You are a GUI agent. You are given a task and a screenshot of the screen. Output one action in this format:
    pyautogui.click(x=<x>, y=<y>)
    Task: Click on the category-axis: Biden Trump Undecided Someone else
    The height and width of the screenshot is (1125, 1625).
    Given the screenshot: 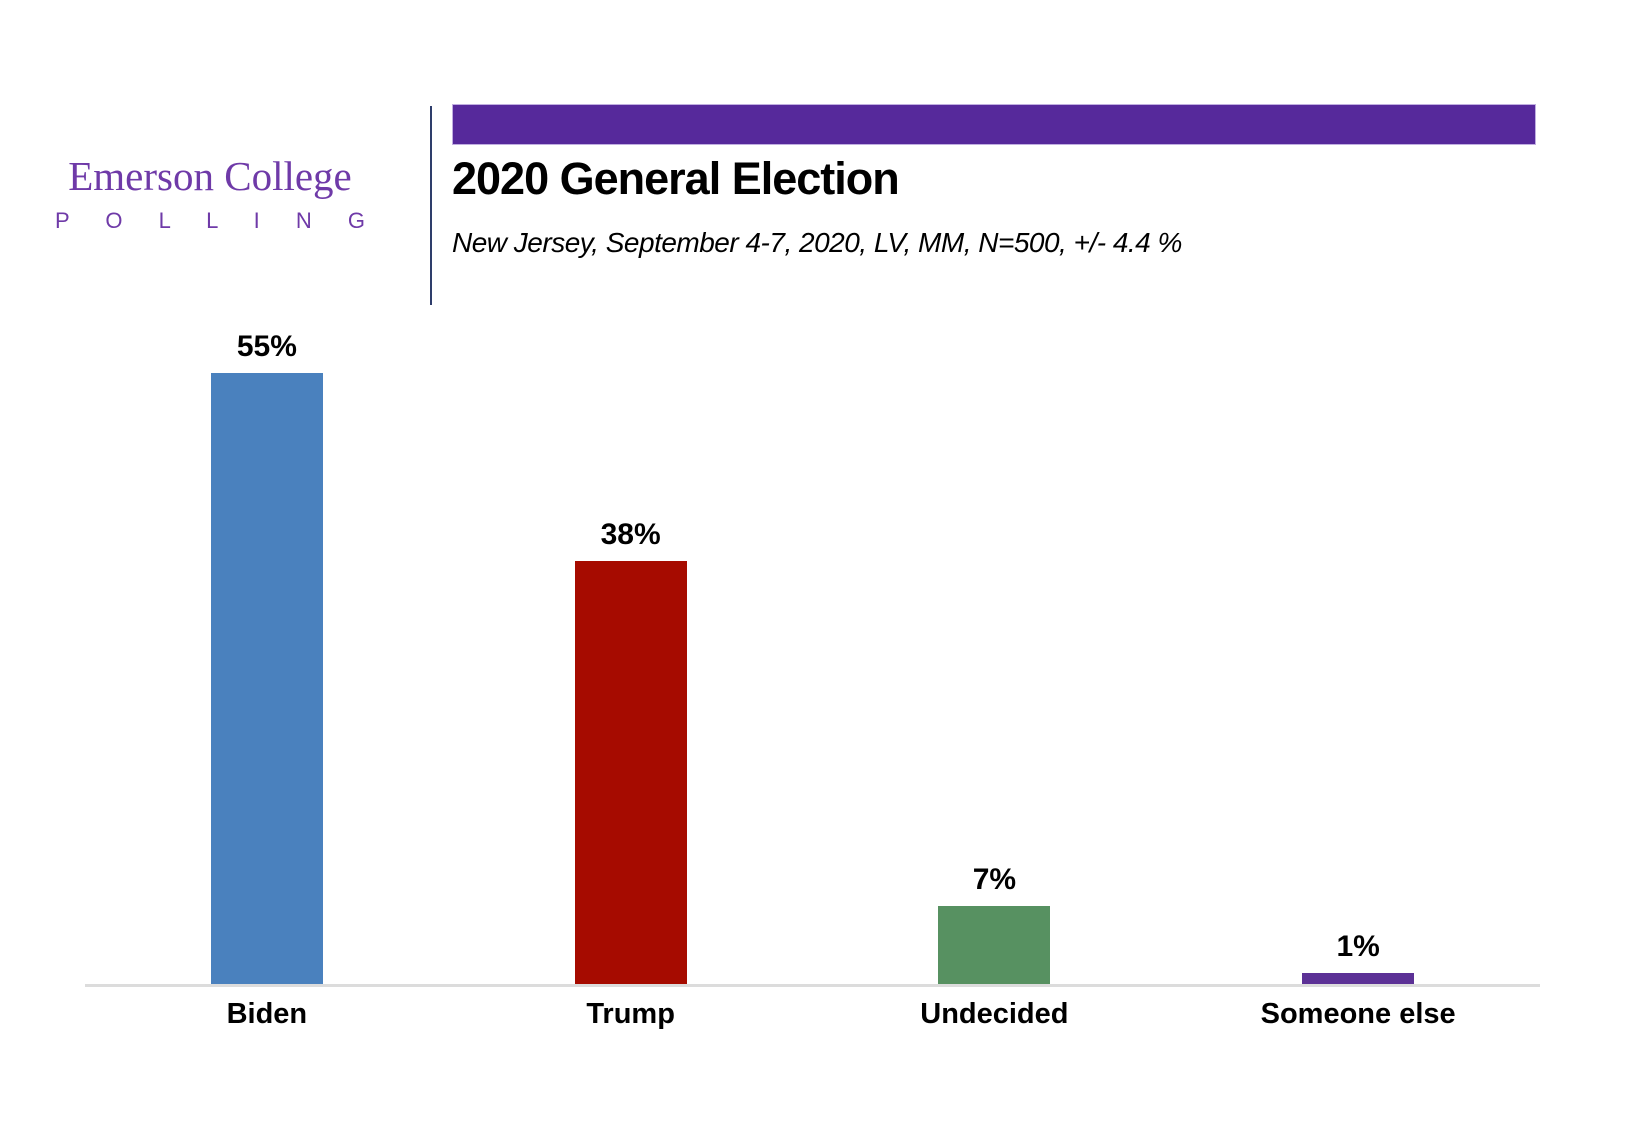 What is the action you would take?
    pyautogui.click(x=812, y=1014)
    